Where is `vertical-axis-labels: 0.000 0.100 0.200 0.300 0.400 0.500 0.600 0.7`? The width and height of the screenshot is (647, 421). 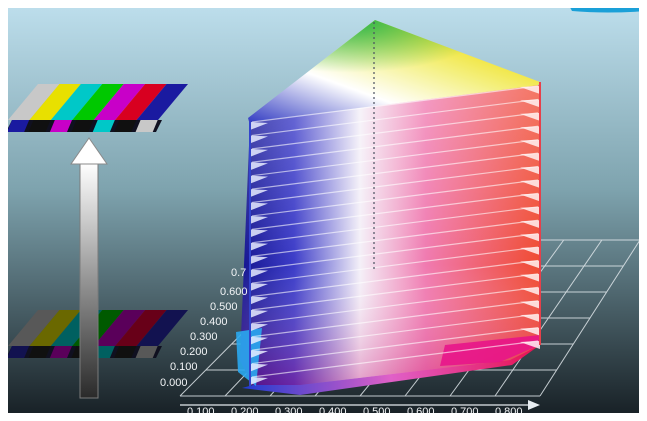
vertical-axis-labels: 0.000 0.100 0.200 0.300 0.400 0.500 0.600 0.7 is located at coordinates (204, 328).